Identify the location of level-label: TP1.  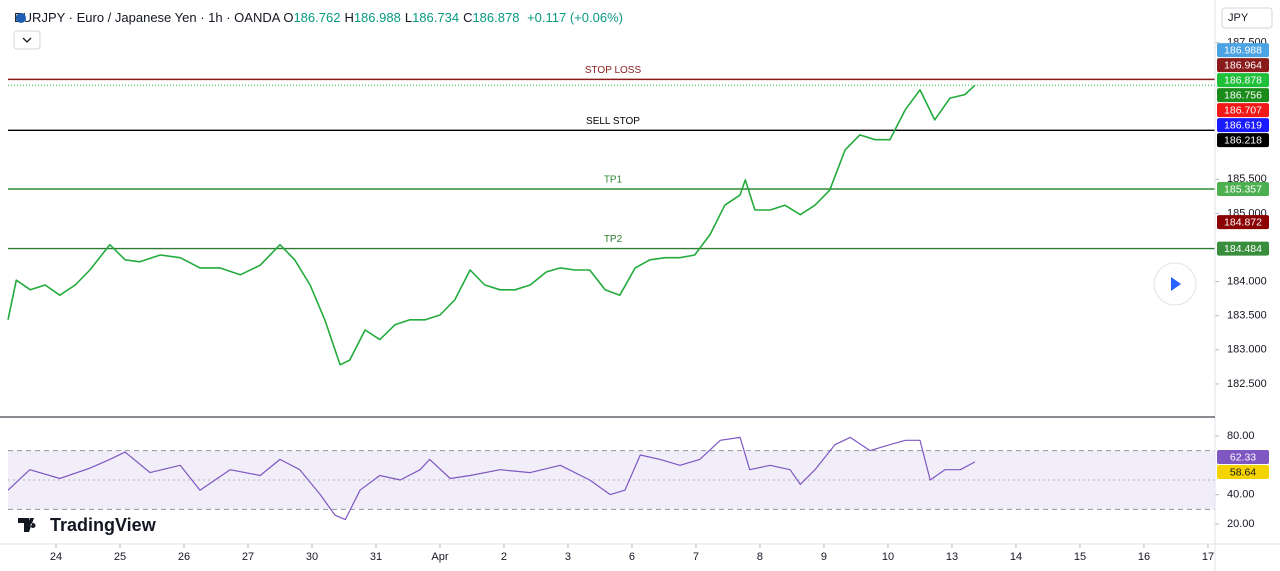
(613, 180).